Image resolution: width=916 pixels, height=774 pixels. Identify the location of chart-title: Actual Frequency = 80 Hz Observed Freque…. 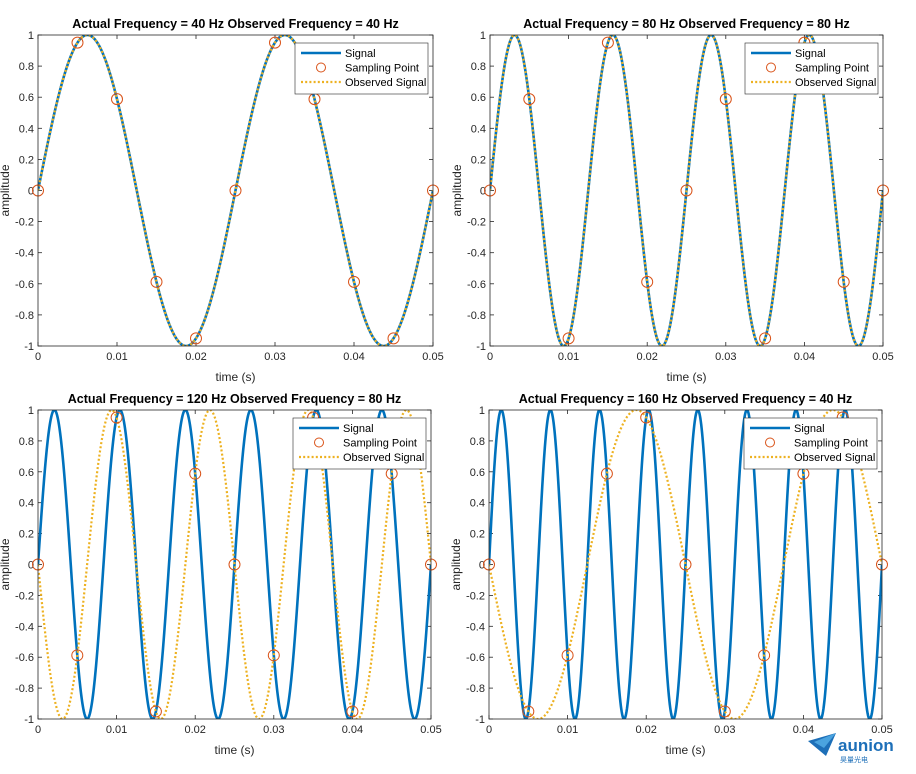
(686, 24).